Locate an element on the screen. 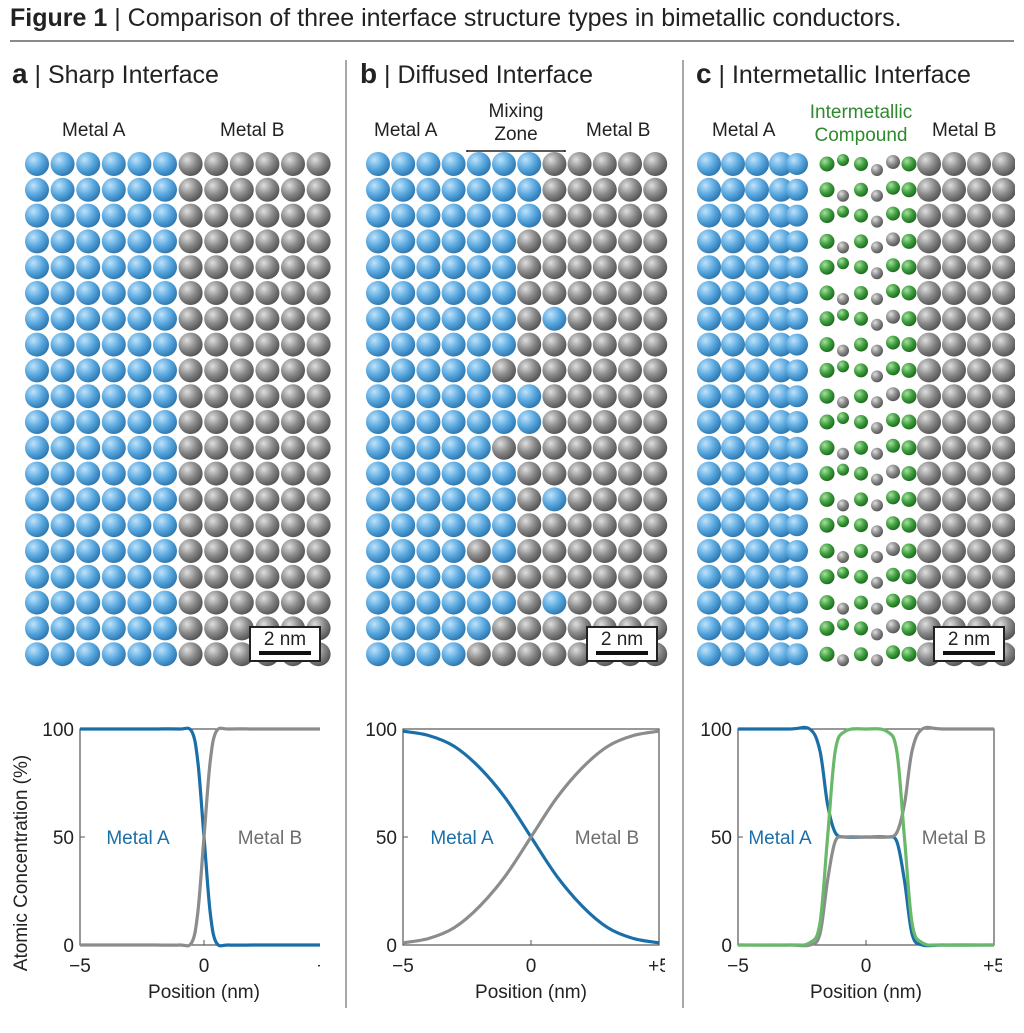  panel-b-title-text: Diffused Interface is located at coordinates (495, 75).